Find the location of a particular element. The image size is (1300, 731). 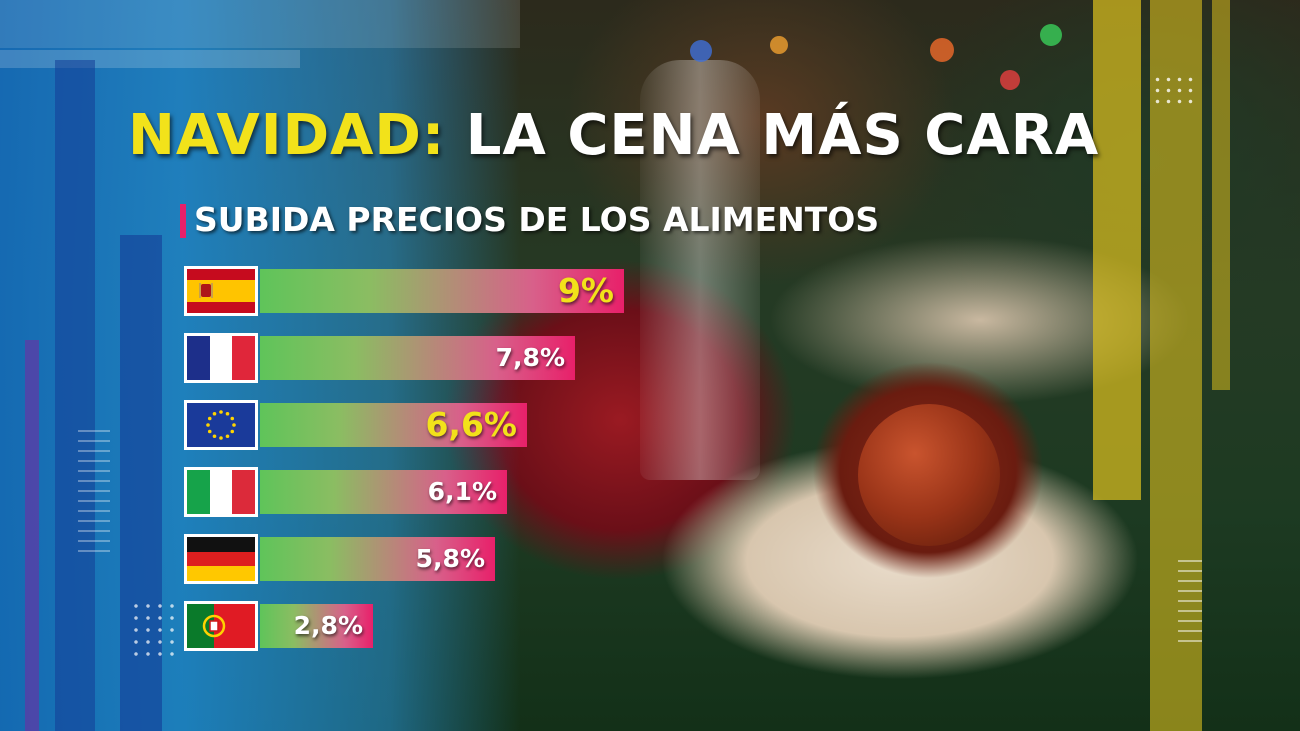

spain-flag-icon is located at coordinates (221, 291).